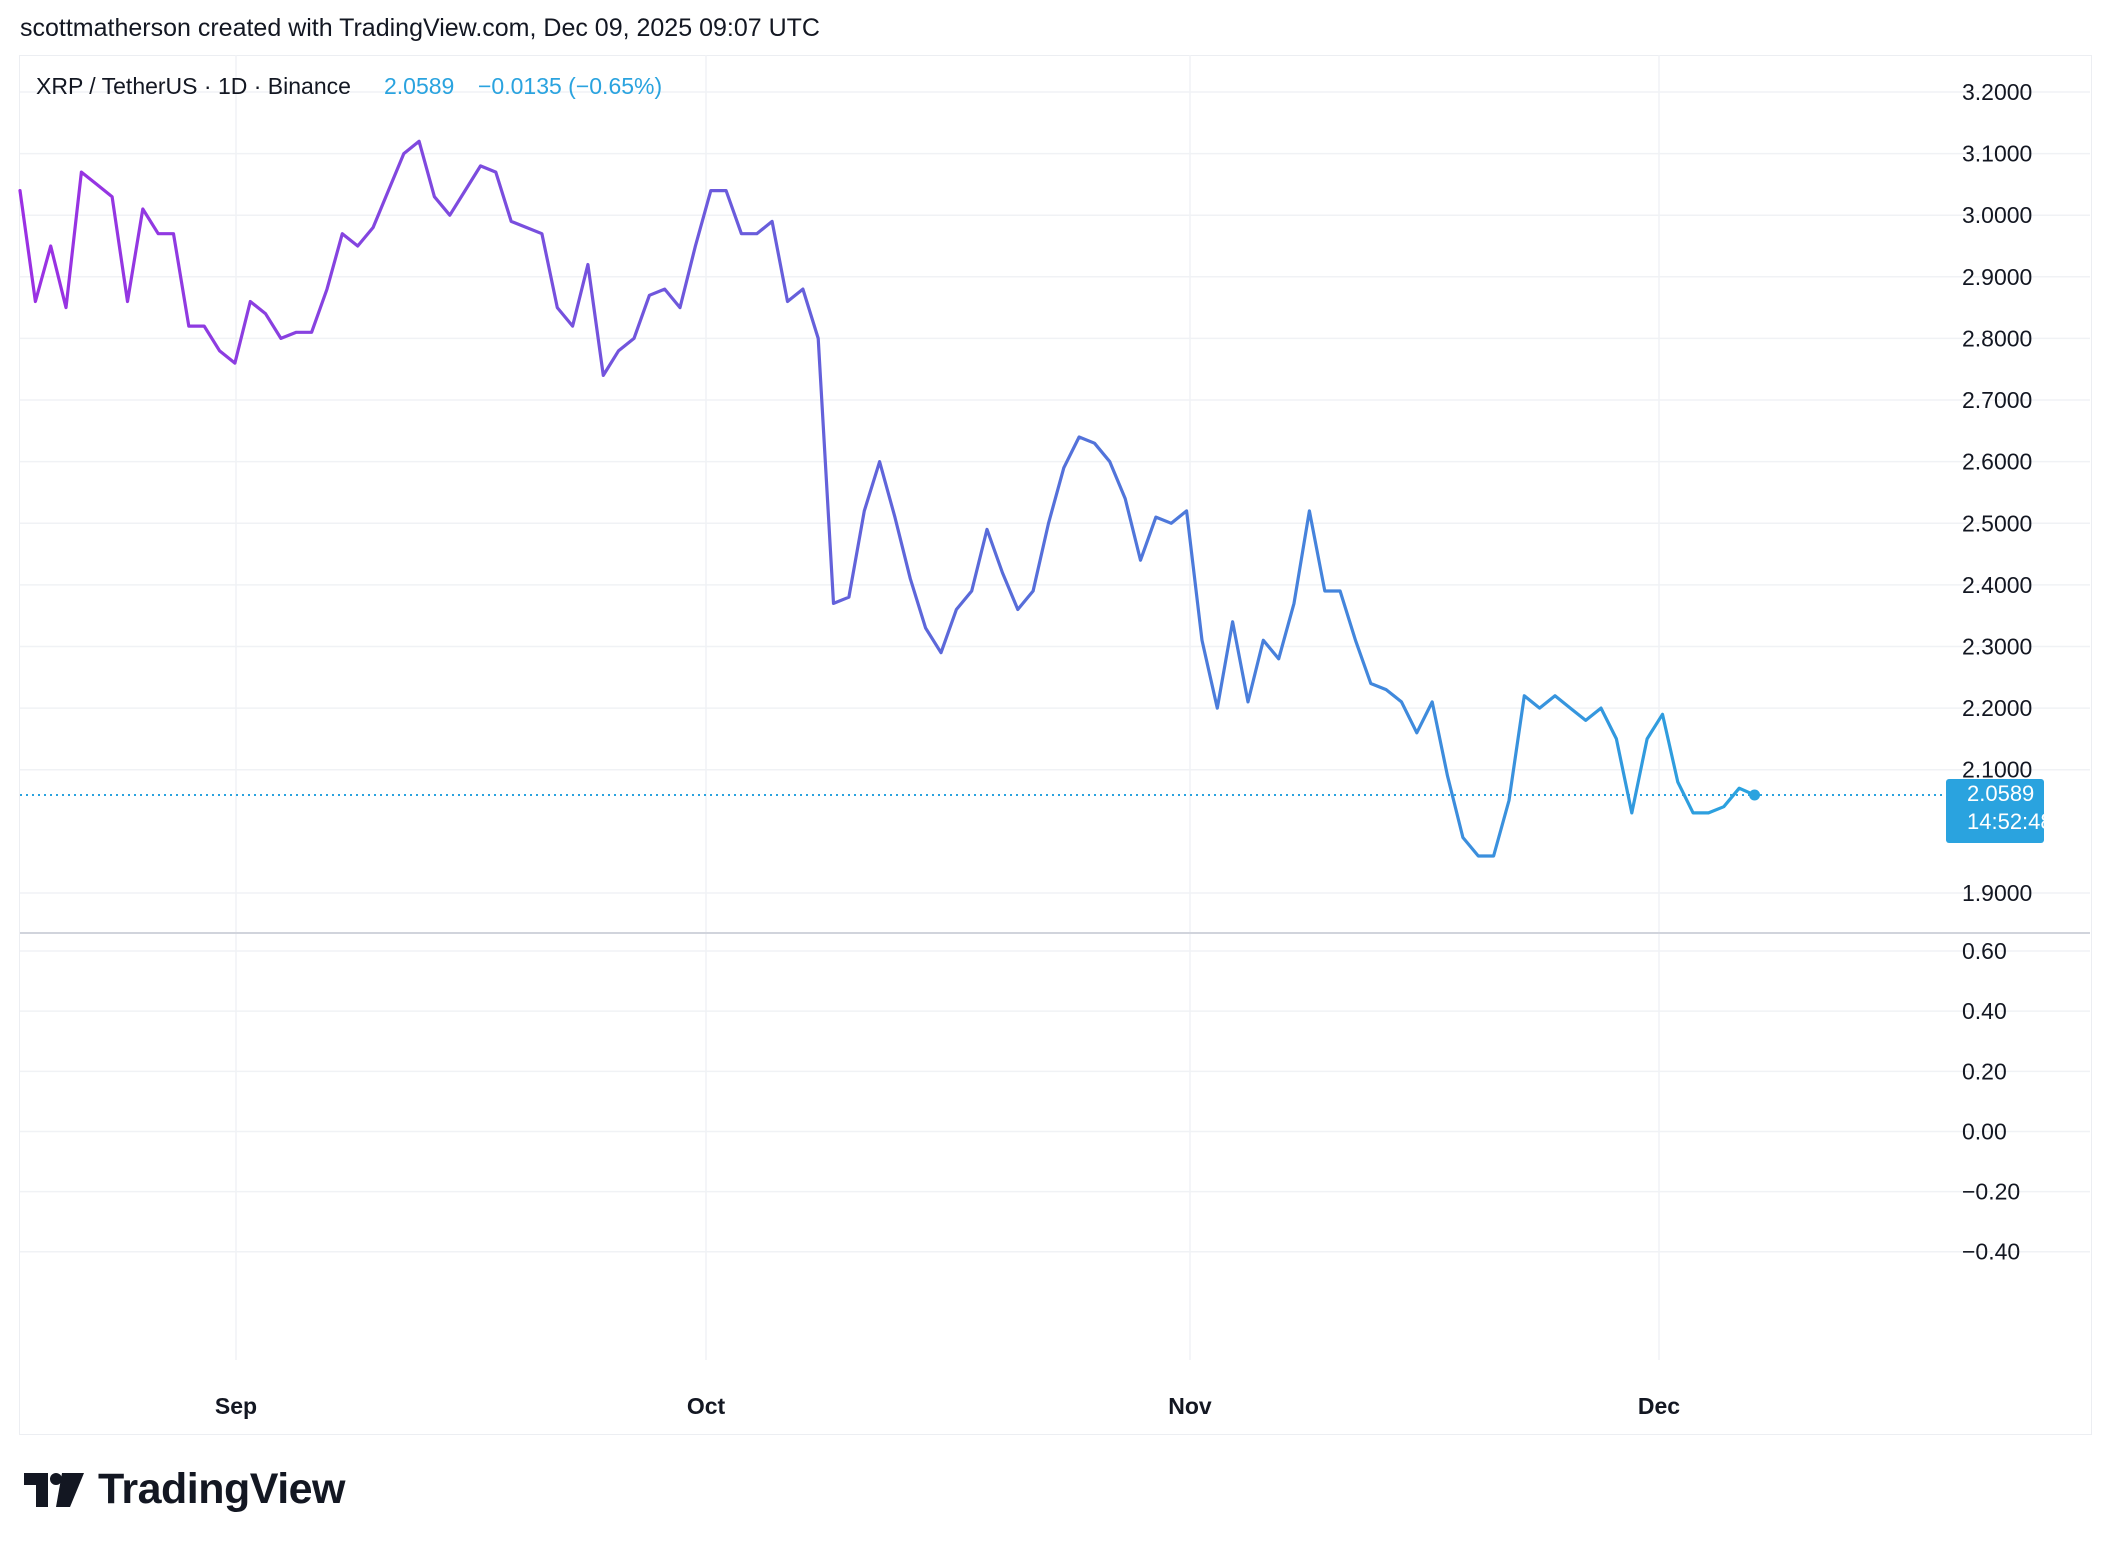 The image size is (2108, 1552). Describe the element at coordinates (1659, 1406) in the screenshot. I see `time-tick-label: Dec` at that location.